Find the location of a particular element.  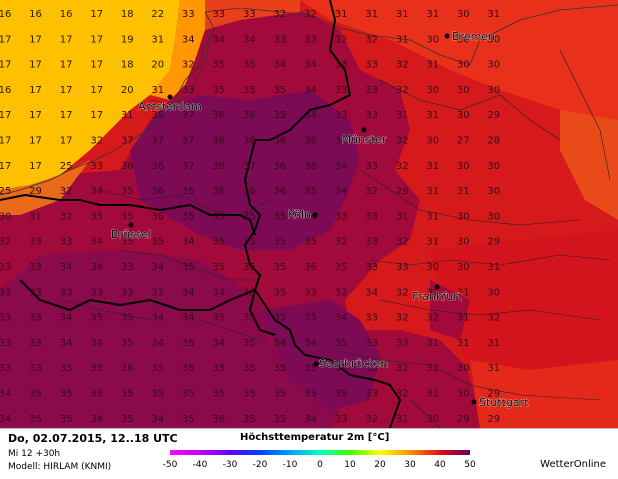

border-lux is located at coordinates (262, 312).